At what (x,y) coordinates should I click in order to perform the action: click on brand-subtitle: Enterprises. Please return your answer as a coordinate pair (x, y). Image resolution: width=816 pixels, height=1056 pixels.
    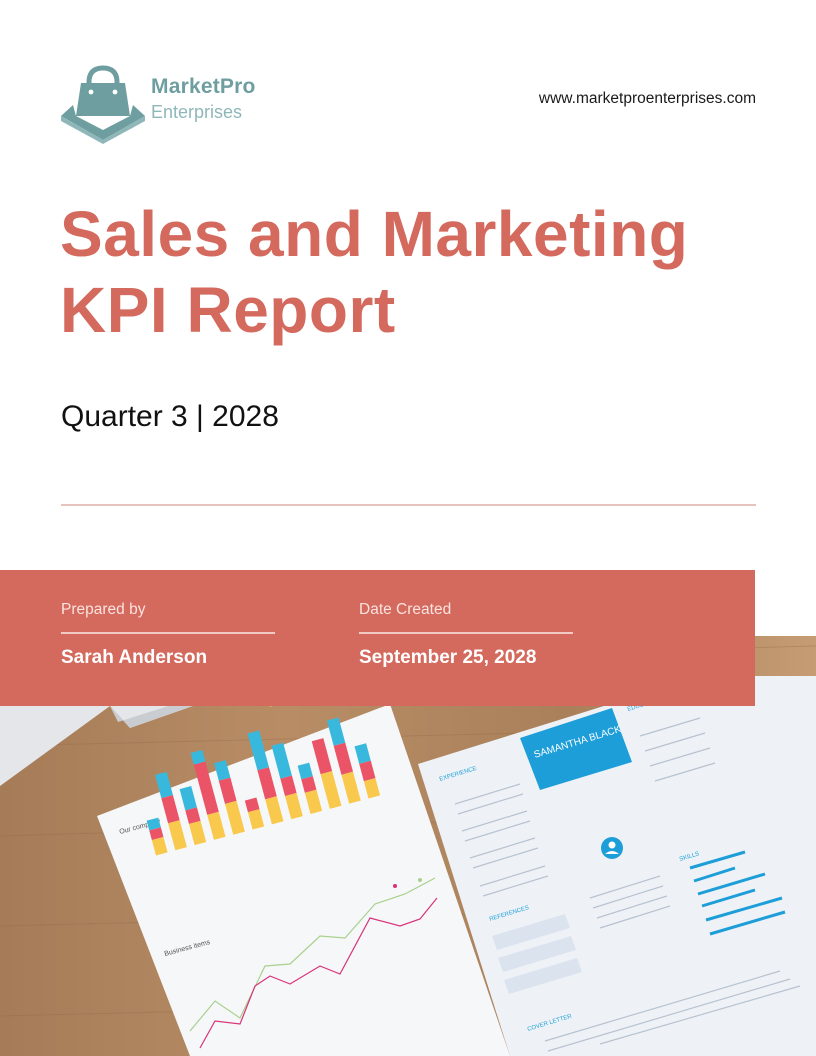
    Looking at the image, I should click on (197, 112).